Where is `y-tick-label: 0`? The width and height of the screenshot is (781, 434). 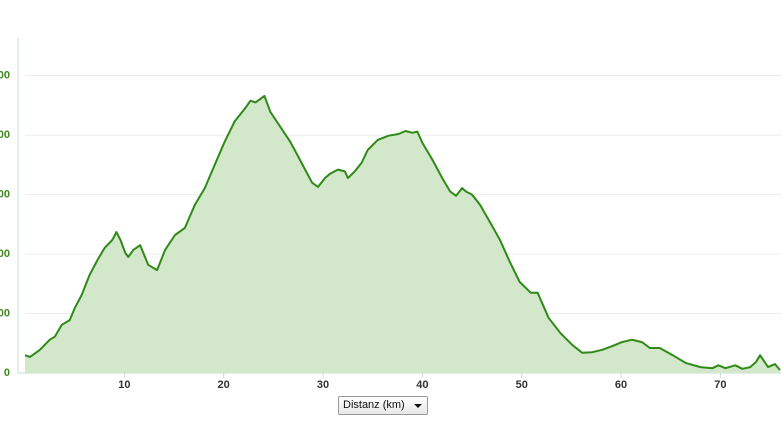 y-tick-label: 0 is located at coordinates (7, 373).